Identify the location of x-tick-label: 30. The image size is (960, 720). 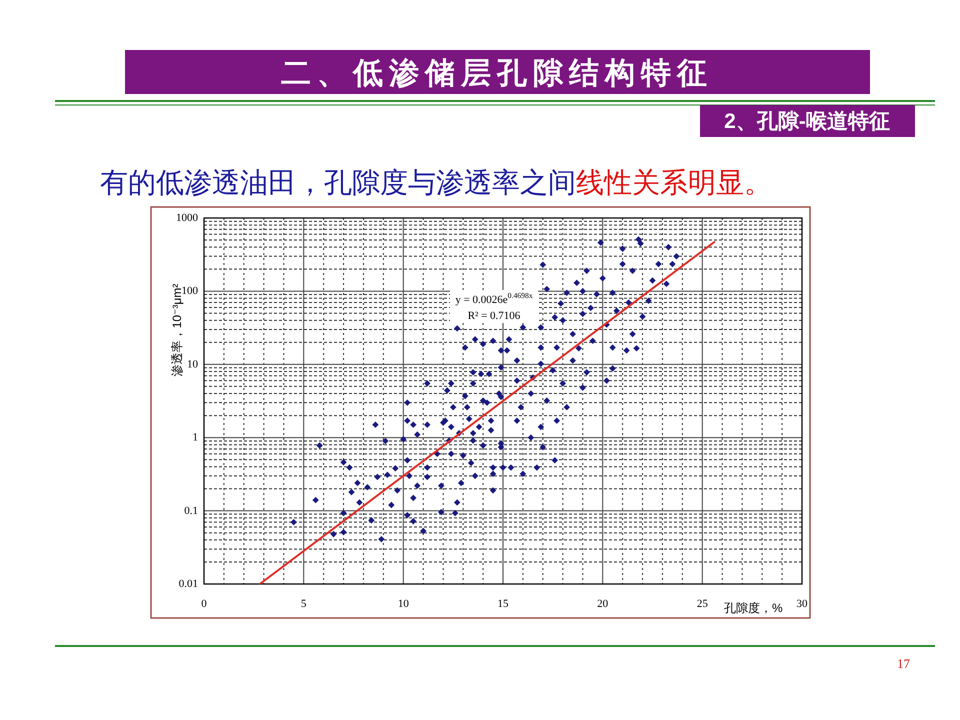
(802, 604).